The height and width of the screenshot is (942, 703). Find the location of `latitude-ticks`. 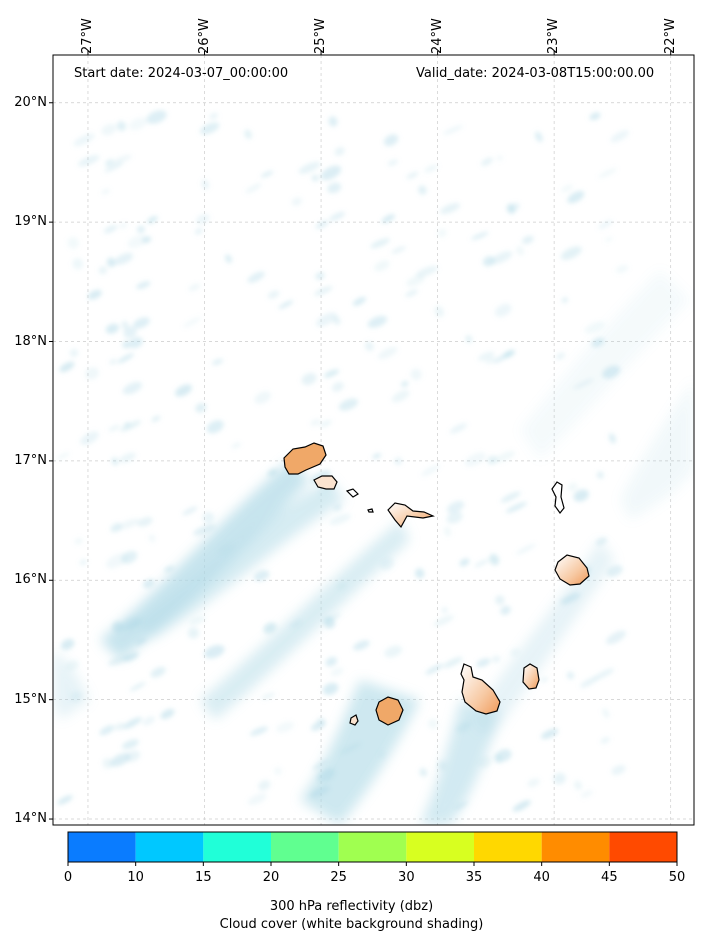

latitude-ticks is located at coordinates (51, 461).